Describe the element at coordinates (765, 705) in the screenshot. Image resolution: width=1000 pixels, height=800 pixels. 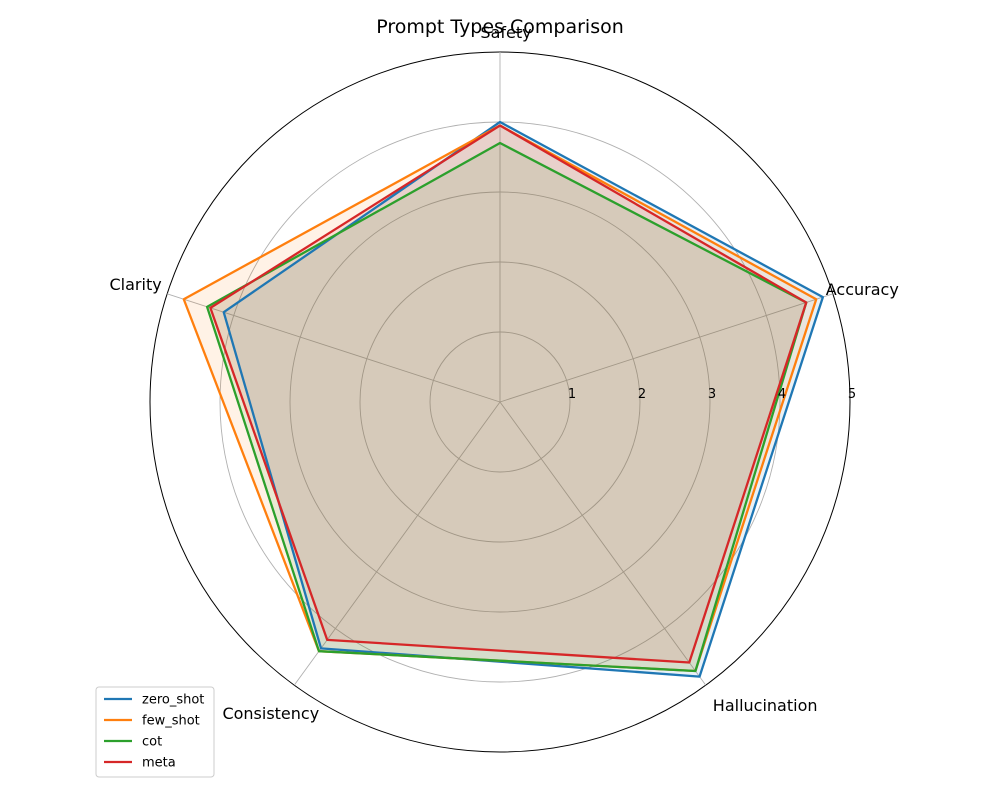
I see `axis-label-hallucination: Hallucination` at that location.